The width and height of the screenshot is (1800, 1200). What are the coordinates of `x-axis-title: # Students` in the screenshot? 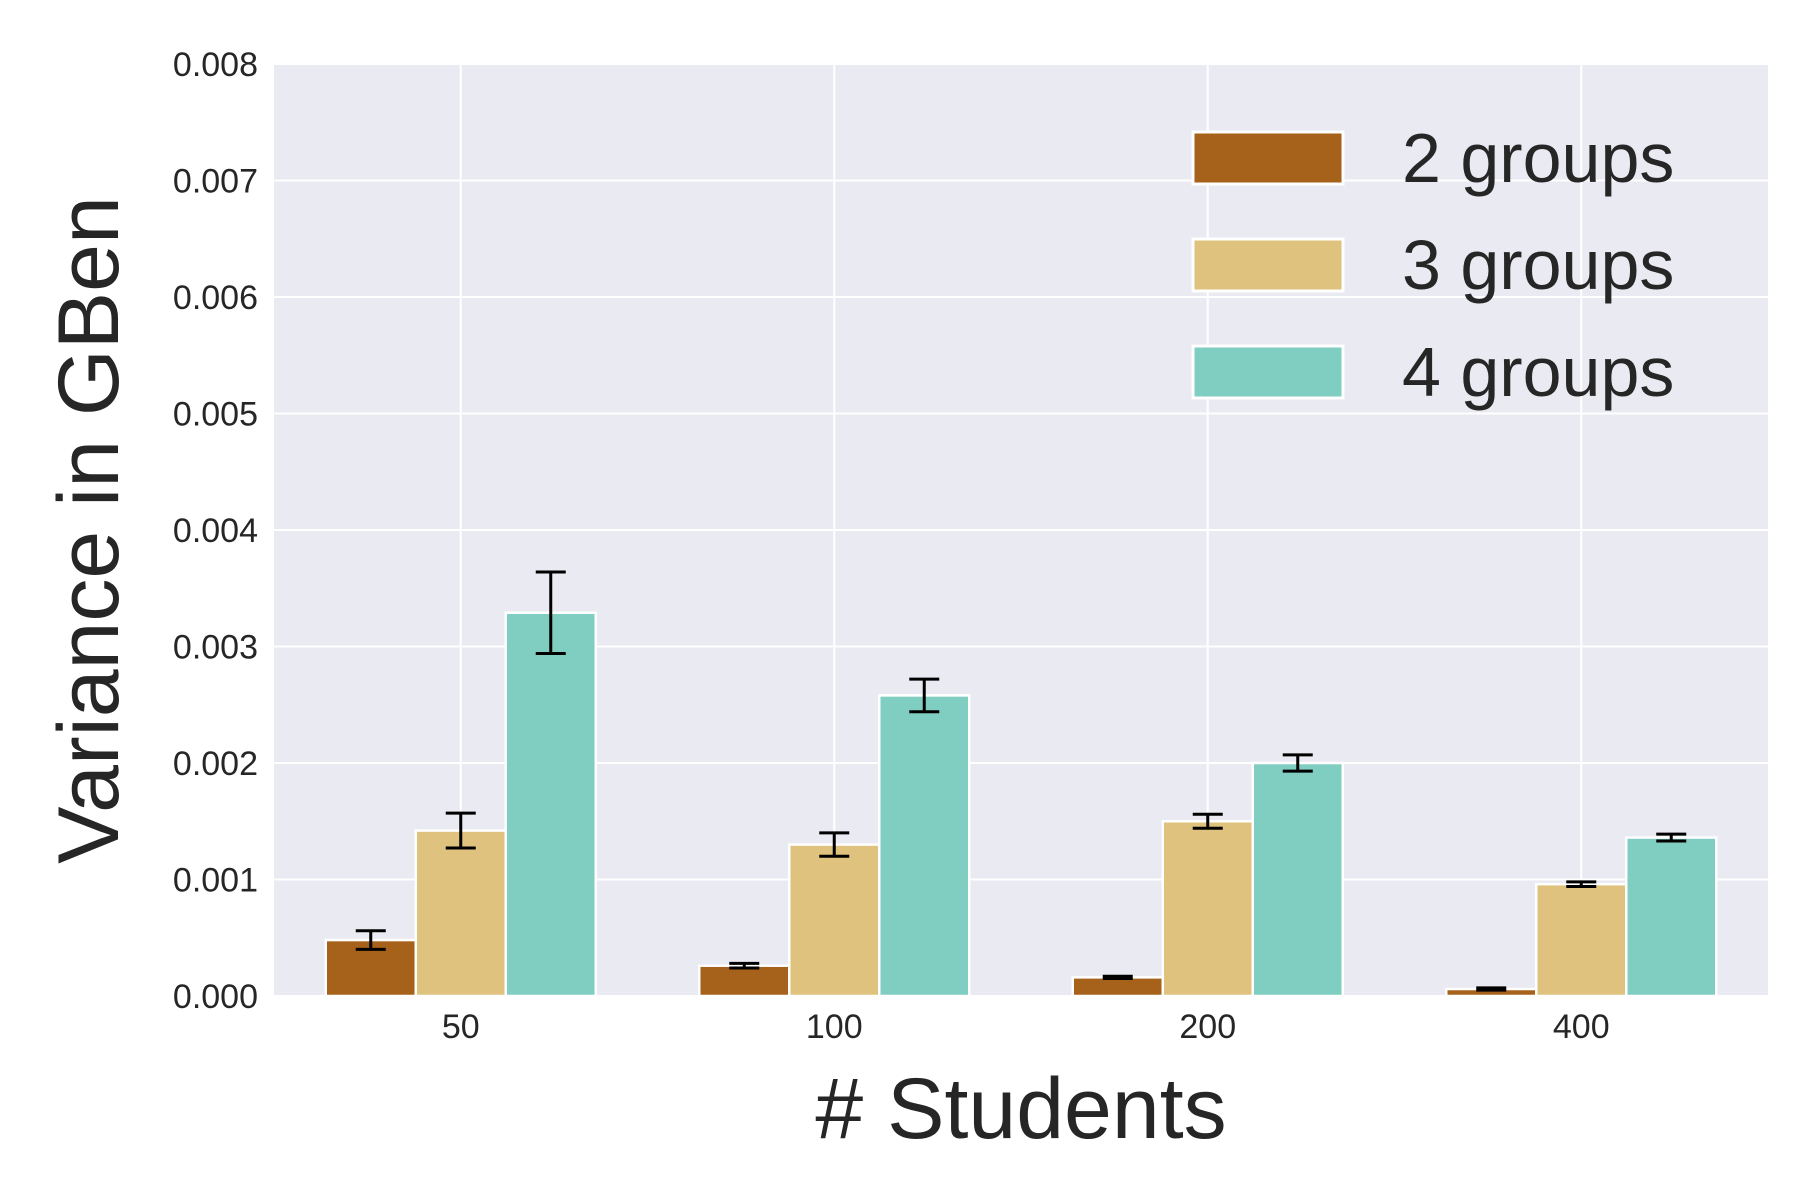 It's located at (1020, 1109).